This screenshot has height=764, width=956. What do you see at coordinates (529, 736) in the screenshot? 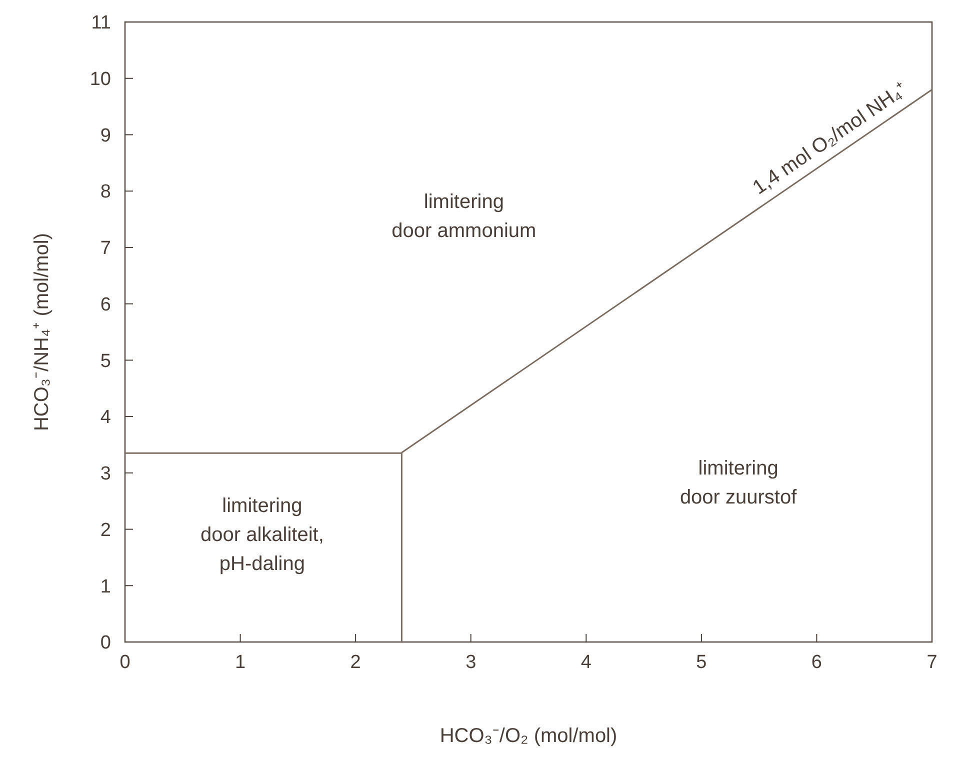
I see `x-axis-title: HCO₃⁻/O₂ (mol/mol)` at bounding box center [529, 736].